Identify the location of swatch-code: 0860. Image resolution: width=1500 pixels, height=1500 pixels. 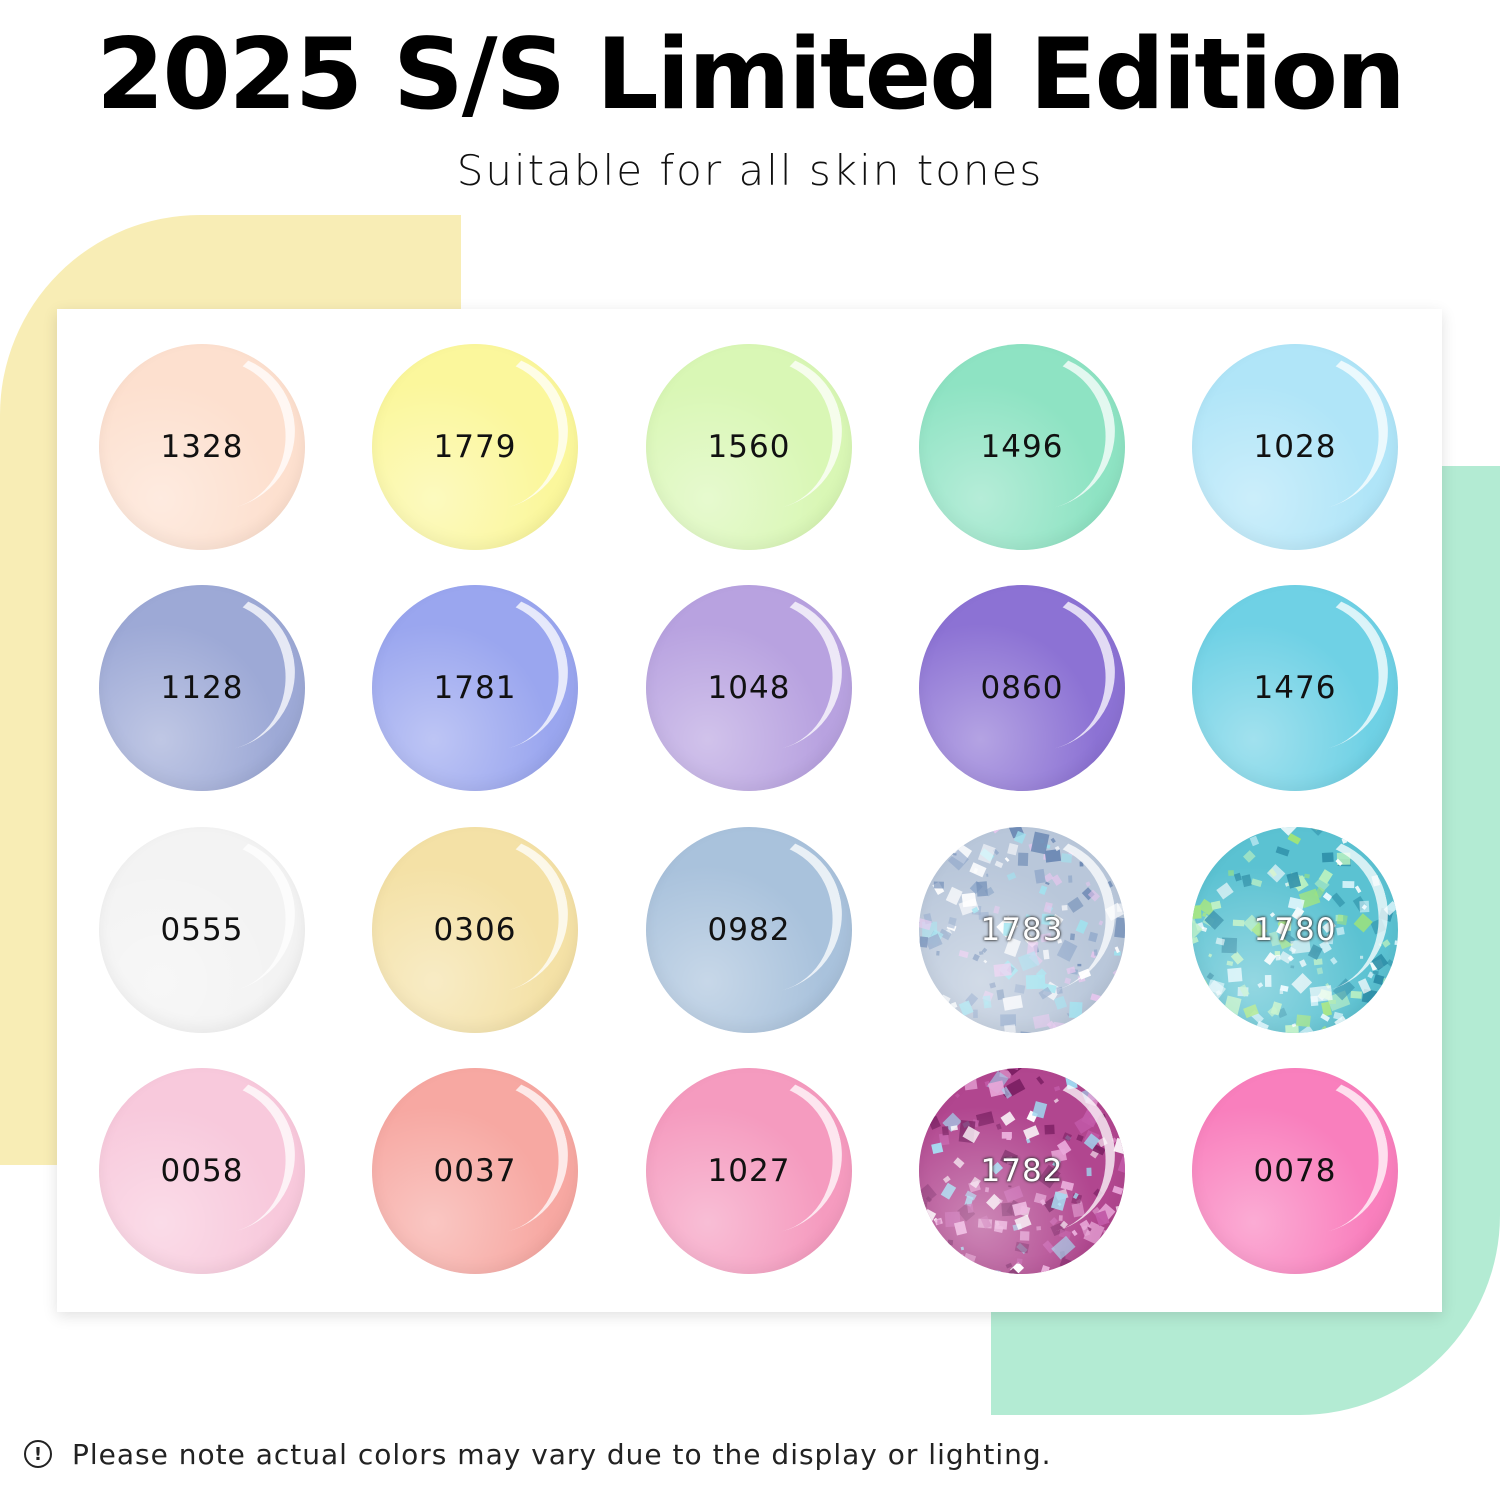
(1022, 688).